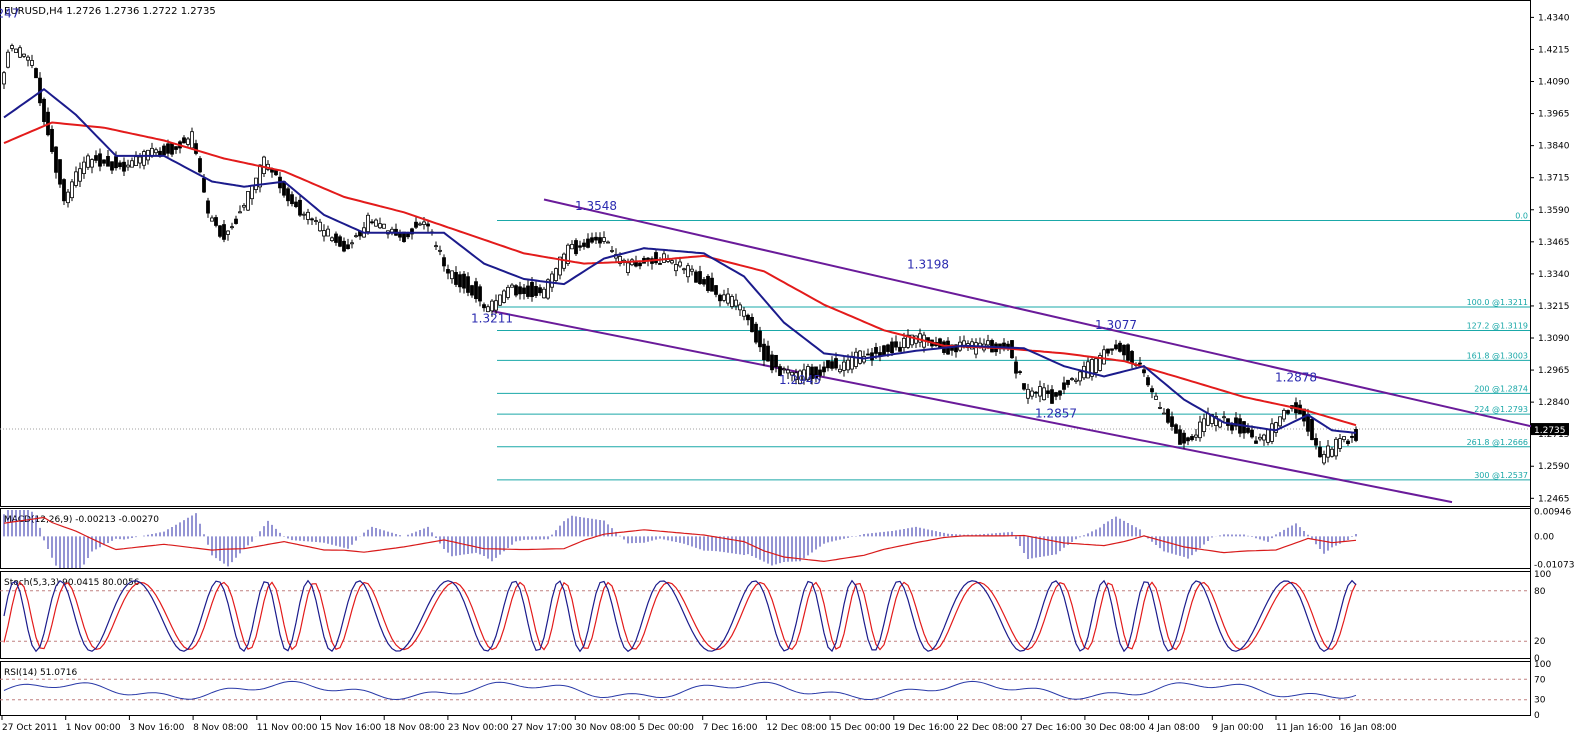 The height and width of the screenshot is (745, 1594). I want to click on stoch-main-line, so click(680, 616).